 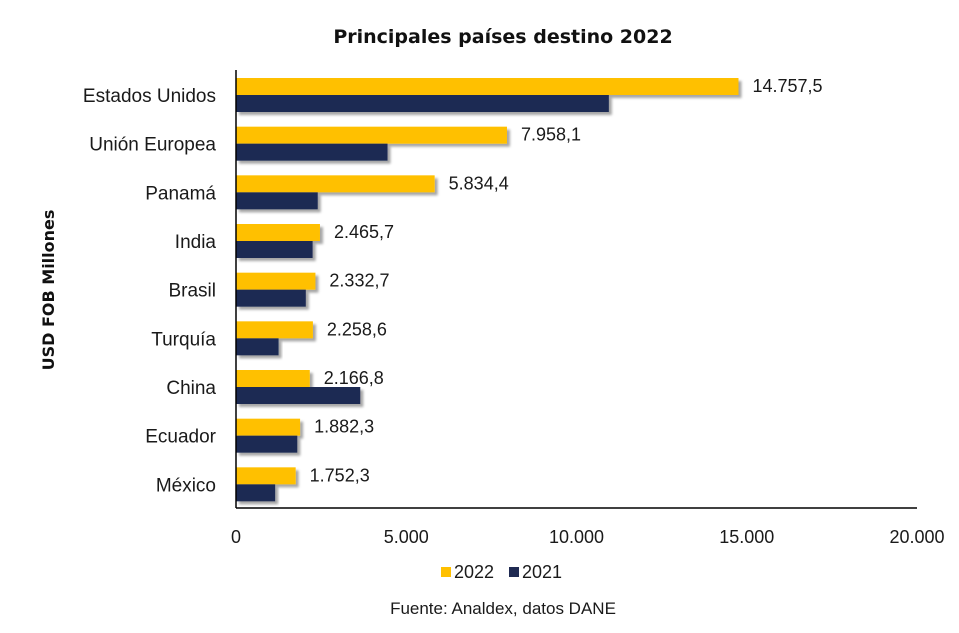 I want to click on legend-label-2021: 2021, so click(x=542, y=572).